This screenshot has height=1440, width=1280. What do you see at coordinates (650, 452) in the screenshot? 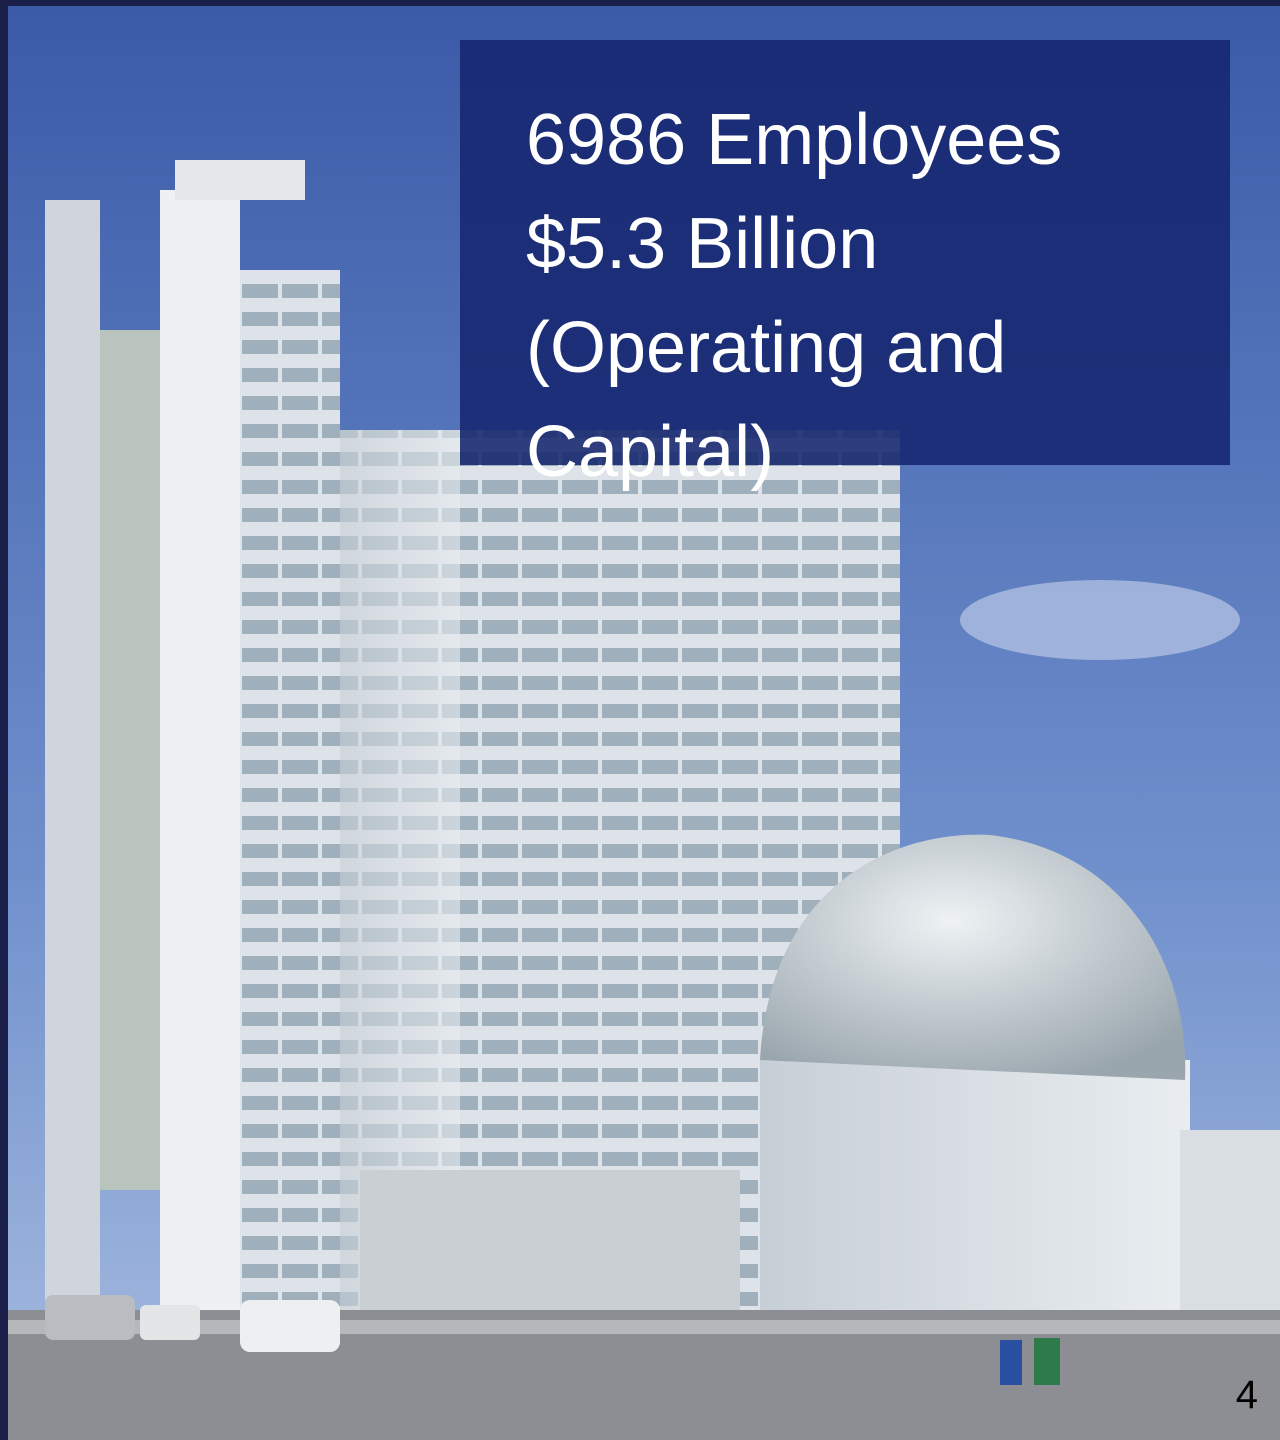
I see `text-line: Capital)` at bounding box center [650, 452].